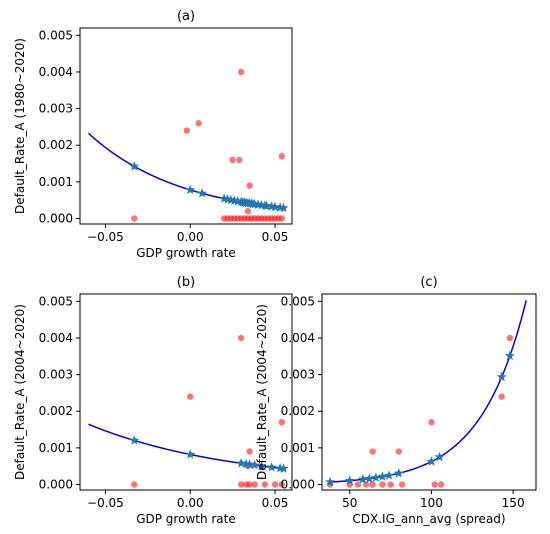 Image resolution: width=550 pixels, height=534 pixels. I want to click on chart-title: (b), so click(186, 282).